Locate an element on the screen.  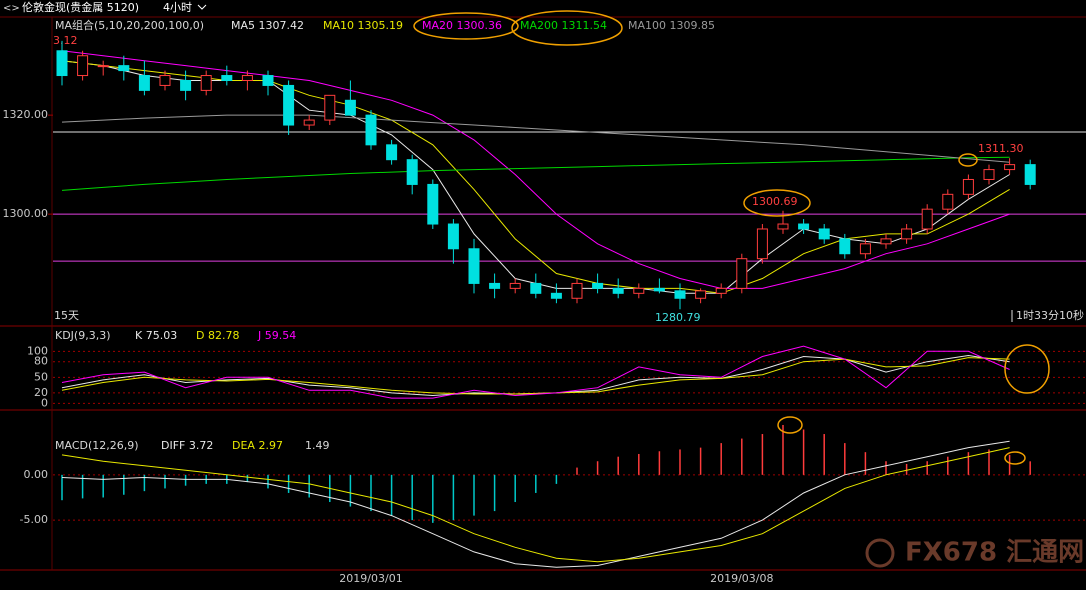
annotation: 15天 is located at coordinates (66, 315).